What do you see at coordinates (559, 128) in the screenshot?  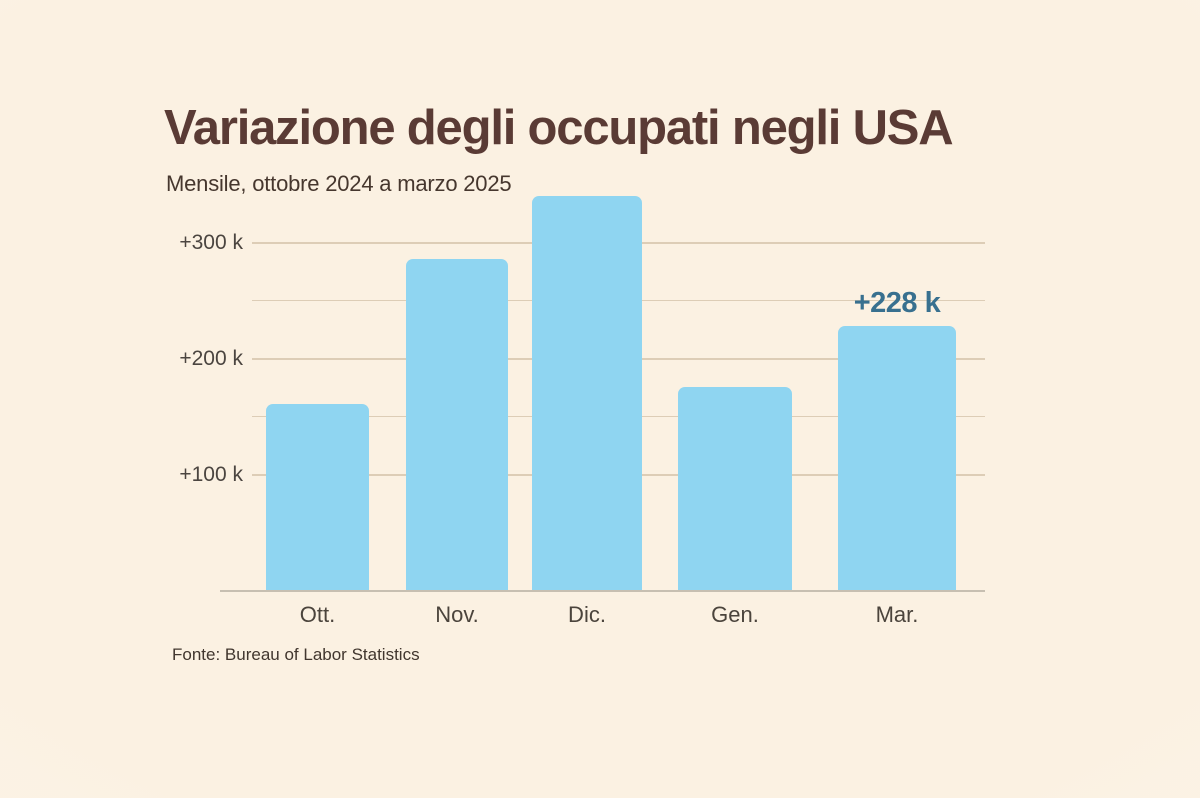 I see `chart-title: Variazione degli occupati negli USA` at bounding box center [559, 128].